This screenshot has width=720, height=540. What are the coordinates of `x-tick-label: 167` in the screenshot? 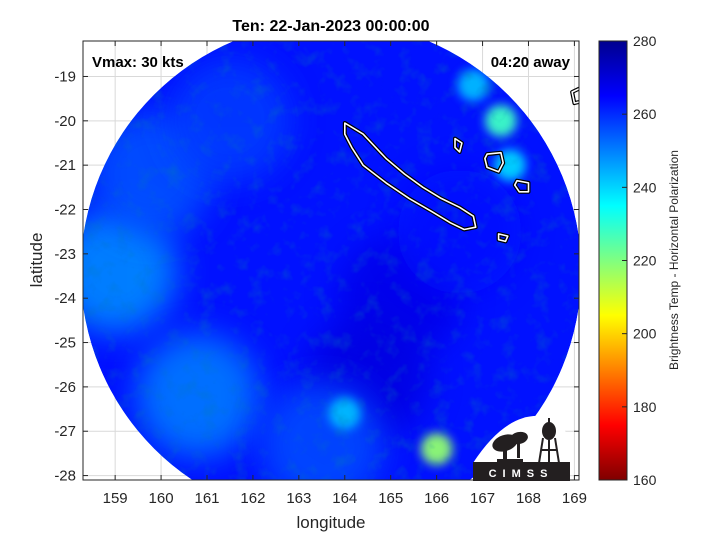 It's located at (482, 498).